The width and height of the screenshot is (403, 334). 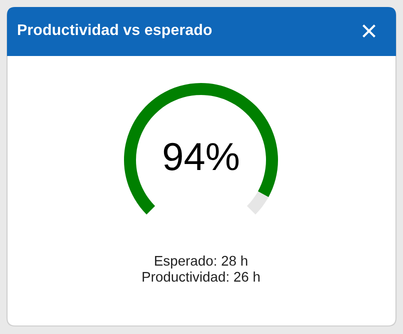 What do you see at coordinates (201, 277) in the screenshot?
I see `text: Productividad: 26 h` at bounding box center [201, 277].